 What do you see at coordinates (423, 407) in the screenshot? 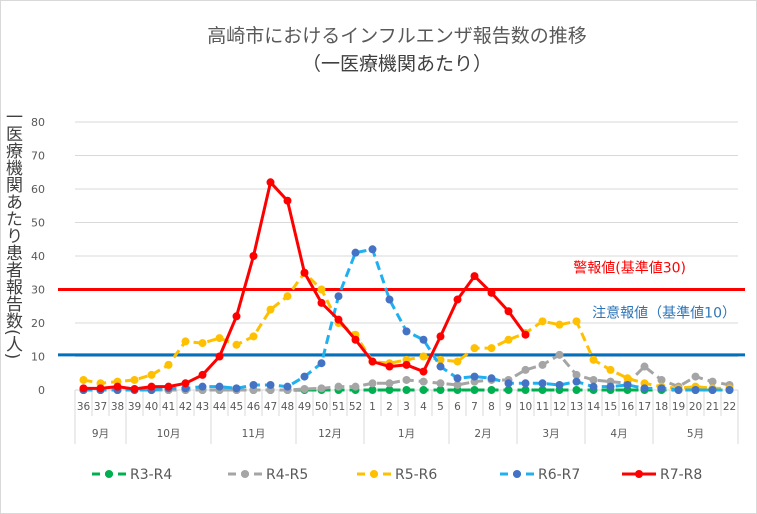
I see `x-tick-label: 4` at bounding box center [423, 407].